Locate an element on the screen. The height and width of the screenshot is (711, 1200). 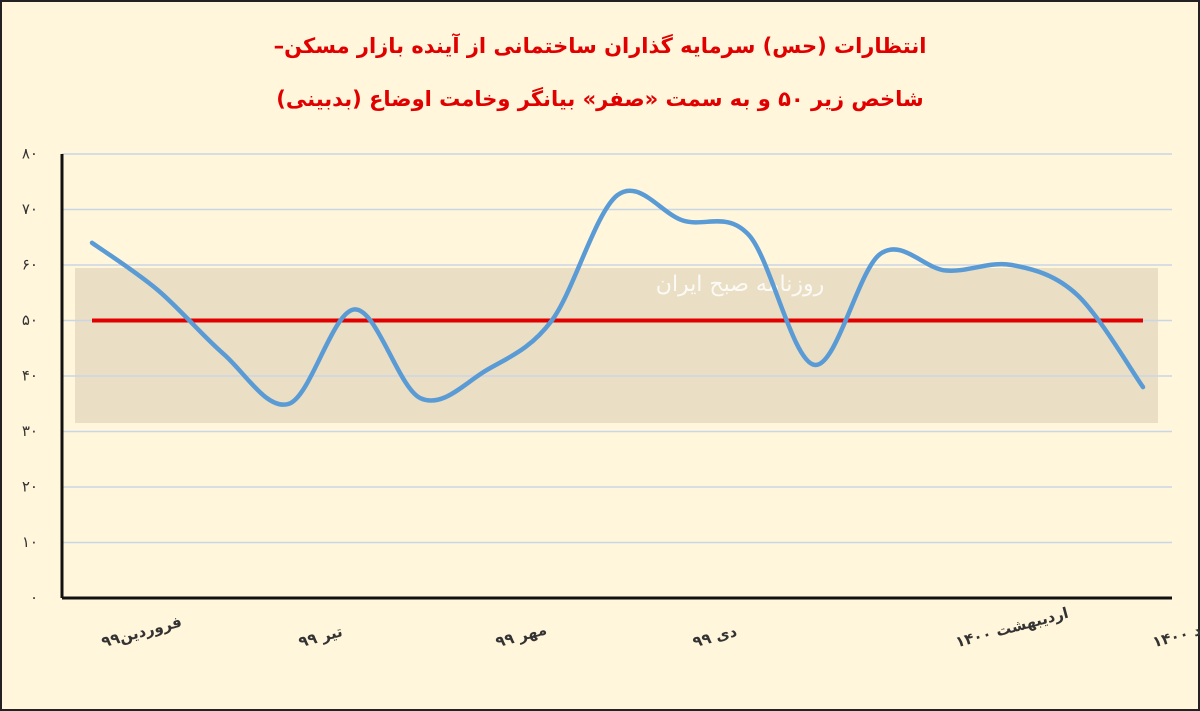
y-tick-label: ۱۰ is located at coordinates (30, 542).